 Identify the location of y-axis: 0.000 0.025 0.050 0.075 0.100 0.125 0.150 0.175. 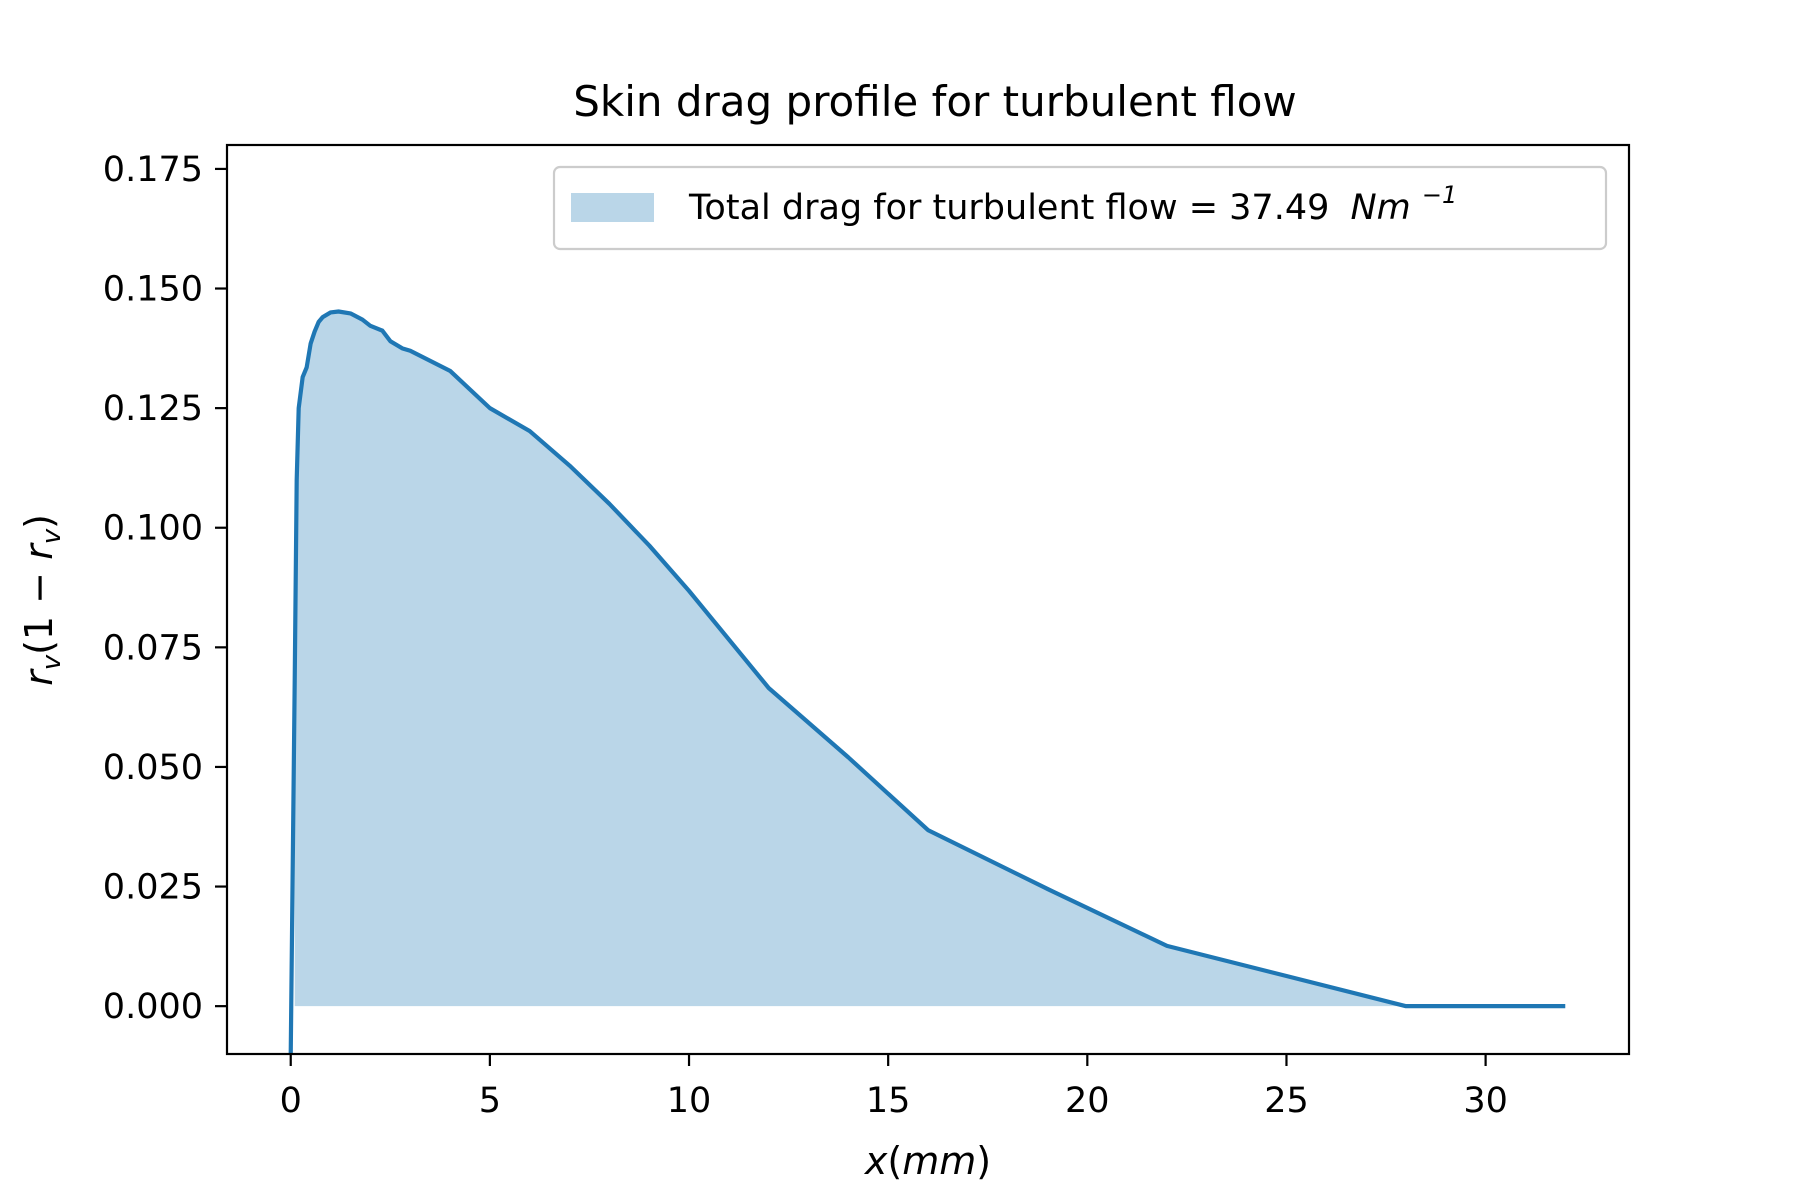
(165, 588).